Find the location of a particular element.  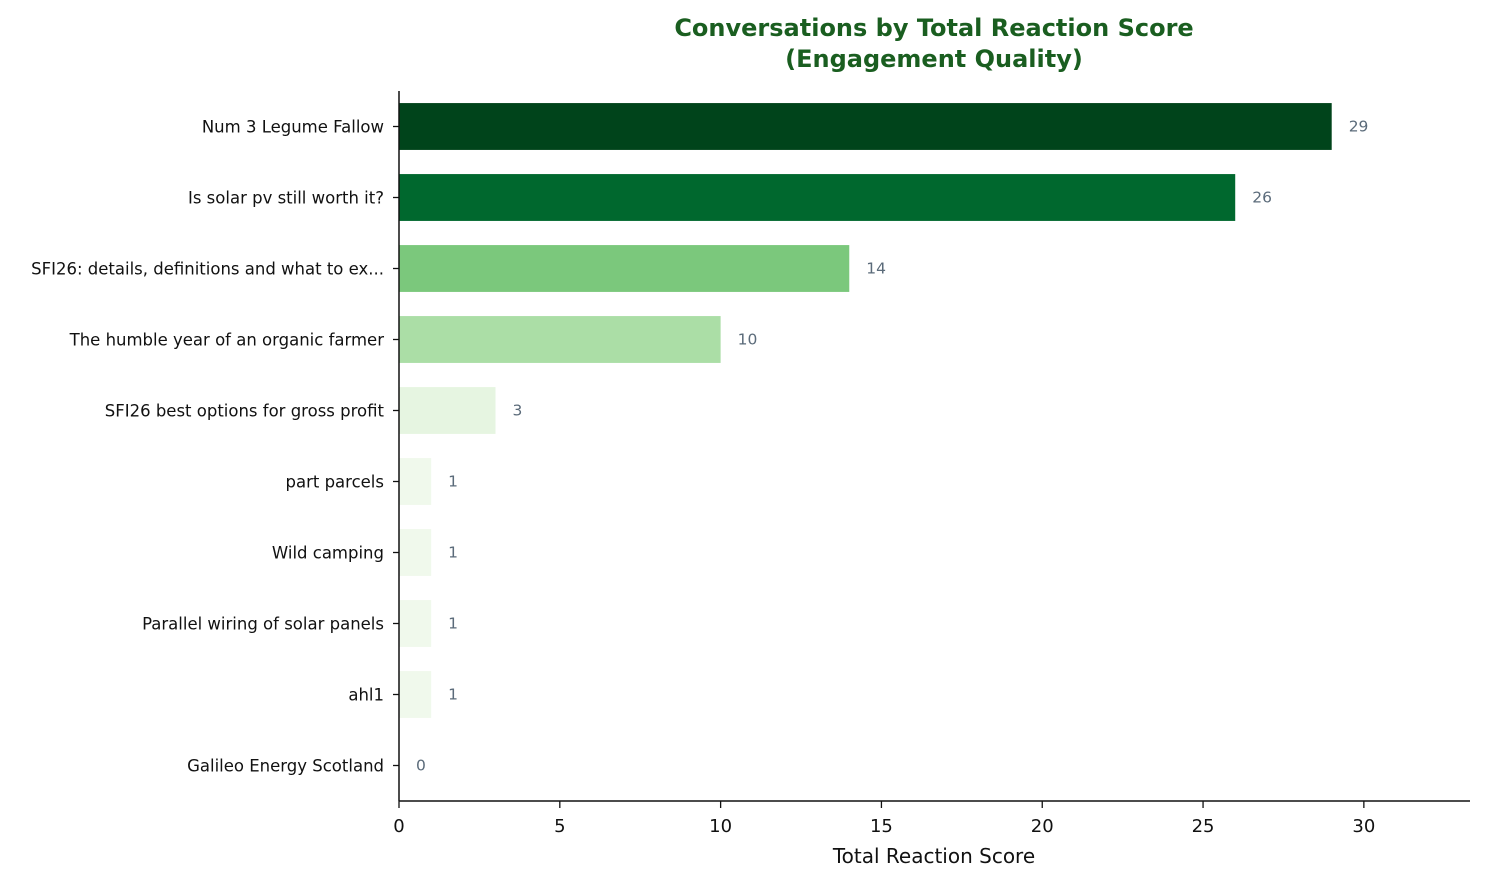

x-tick-label: 30 is located at coordinates (1363, 826).